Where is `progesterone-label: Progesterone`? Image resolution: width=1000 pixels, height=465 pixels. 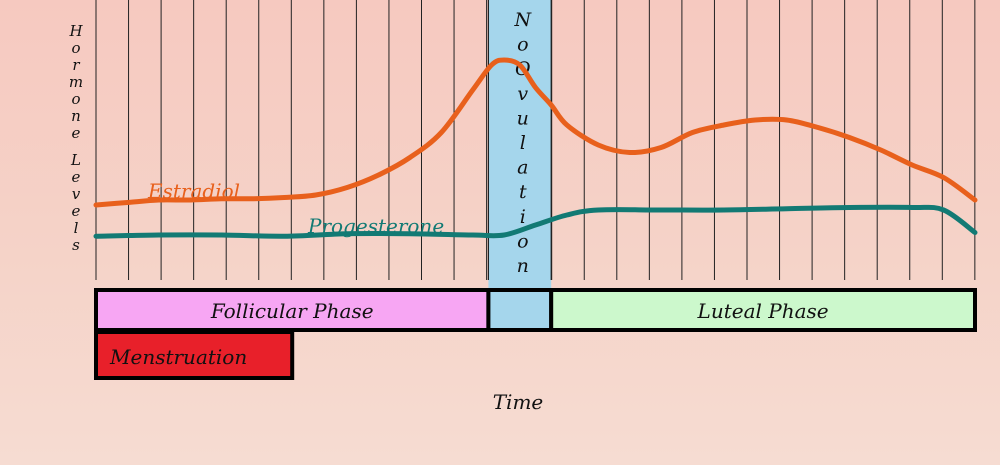
progesterone-label: Progesterone is located at coordinates (375, 226).